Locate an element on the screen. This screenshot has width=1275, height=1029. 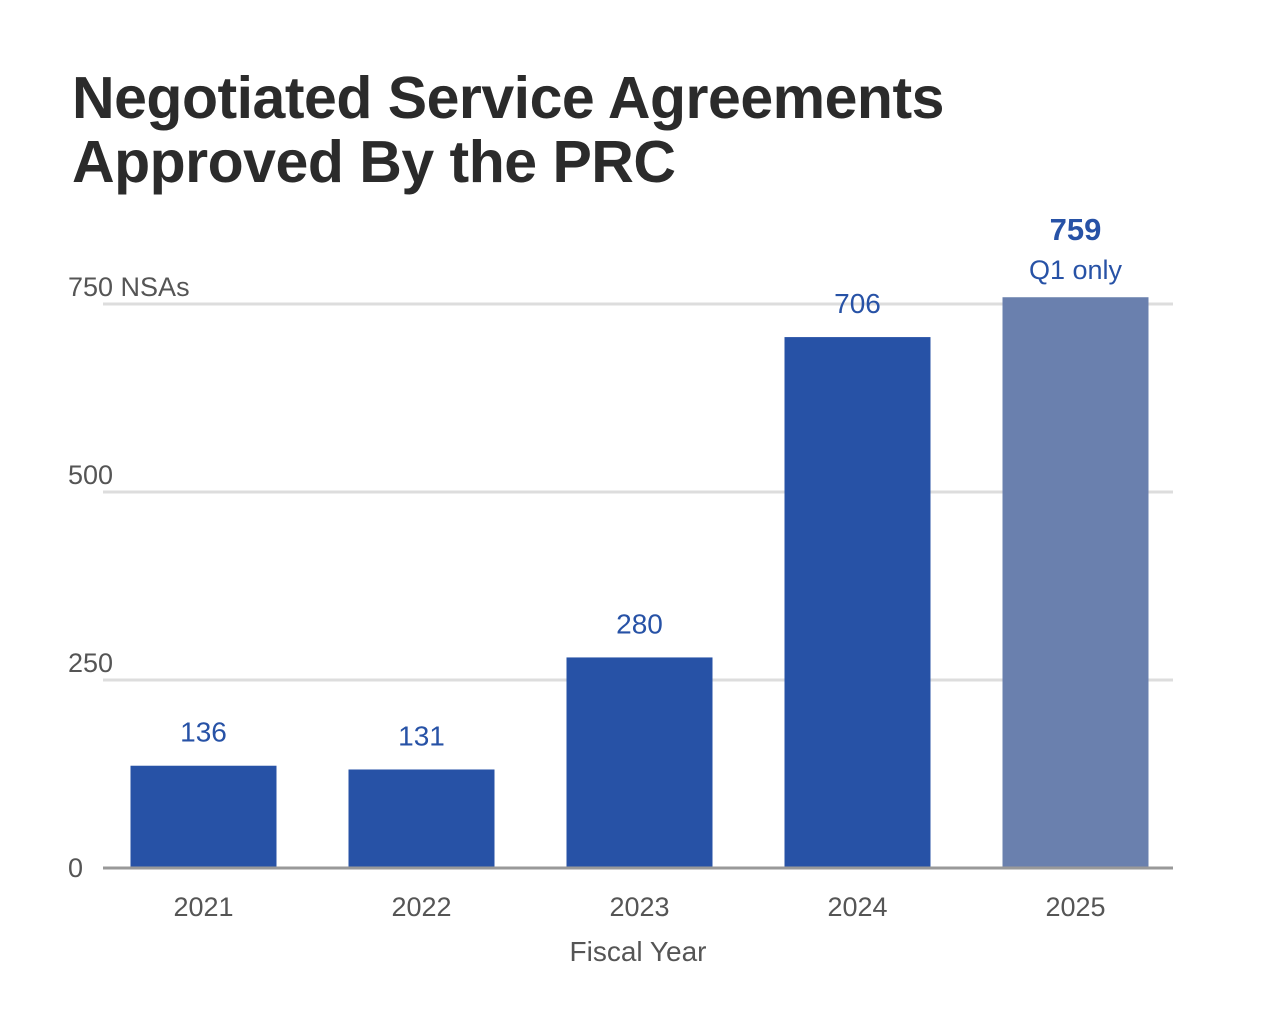
value-label-2023: 280 is located at coordinates (639, 623).